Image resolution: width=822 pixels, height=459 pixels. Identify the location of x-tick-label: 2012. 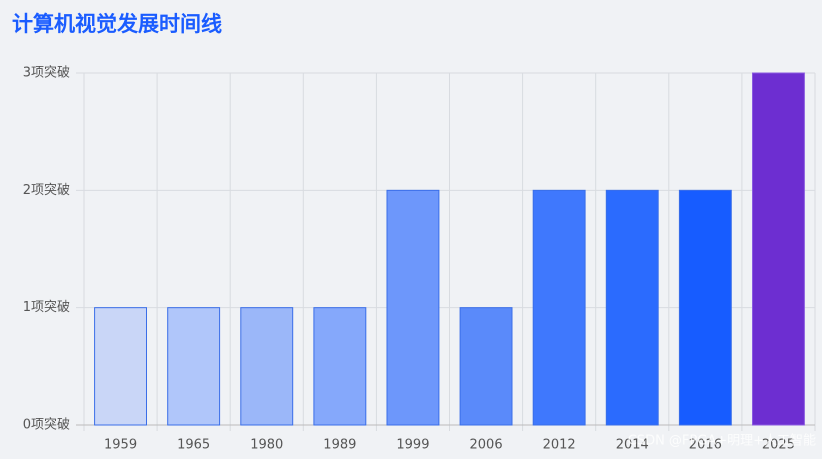
(559, 445).